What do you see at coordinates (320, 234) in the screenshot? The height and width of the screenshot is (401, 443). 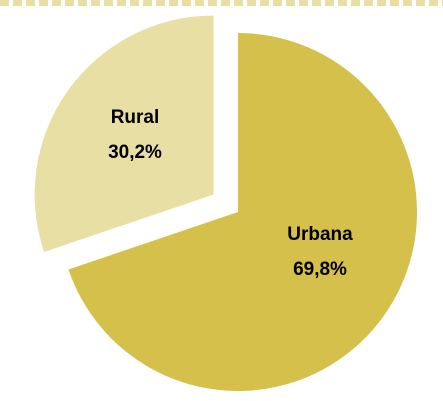 I see `slice-name-label-urbana: Urbana` at bounding box center [320, 234].